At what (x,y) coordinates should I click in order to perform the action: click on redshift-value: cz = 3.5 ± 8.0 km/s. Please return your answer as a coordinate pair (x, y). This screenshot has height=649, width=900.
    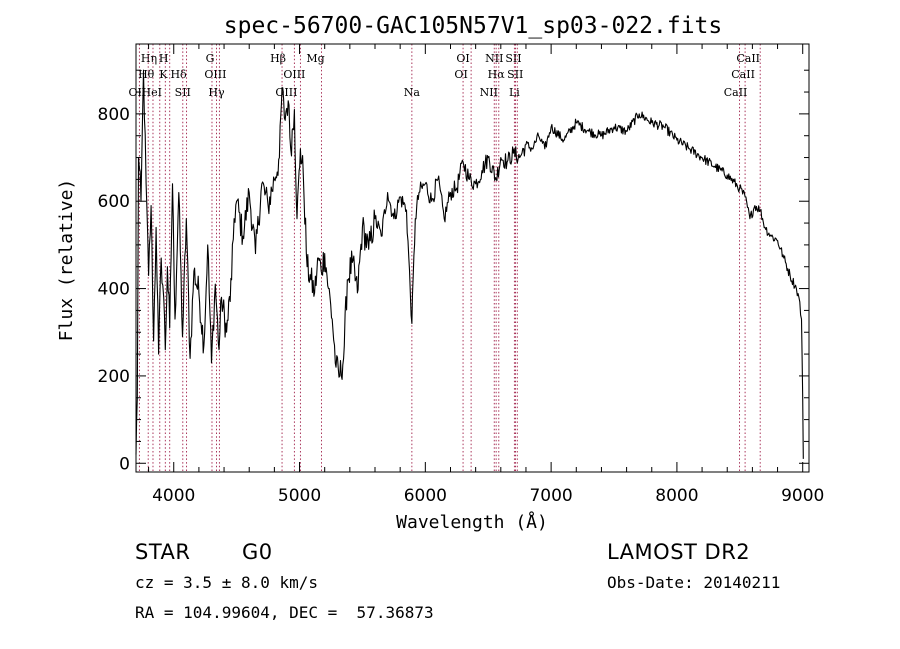
    Looking at the image, I should click on (227, 582).